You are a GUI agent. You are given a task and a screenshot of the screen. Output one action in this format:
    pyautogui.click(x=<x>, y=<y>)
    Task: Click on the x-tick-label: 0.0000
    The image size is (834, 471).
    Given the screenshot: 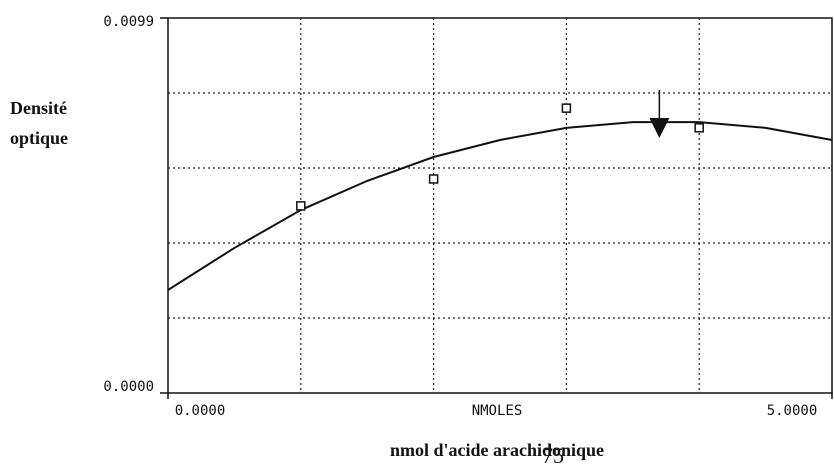 What is the action you would take?
    pyautogui.click(x=200, y=411)
    